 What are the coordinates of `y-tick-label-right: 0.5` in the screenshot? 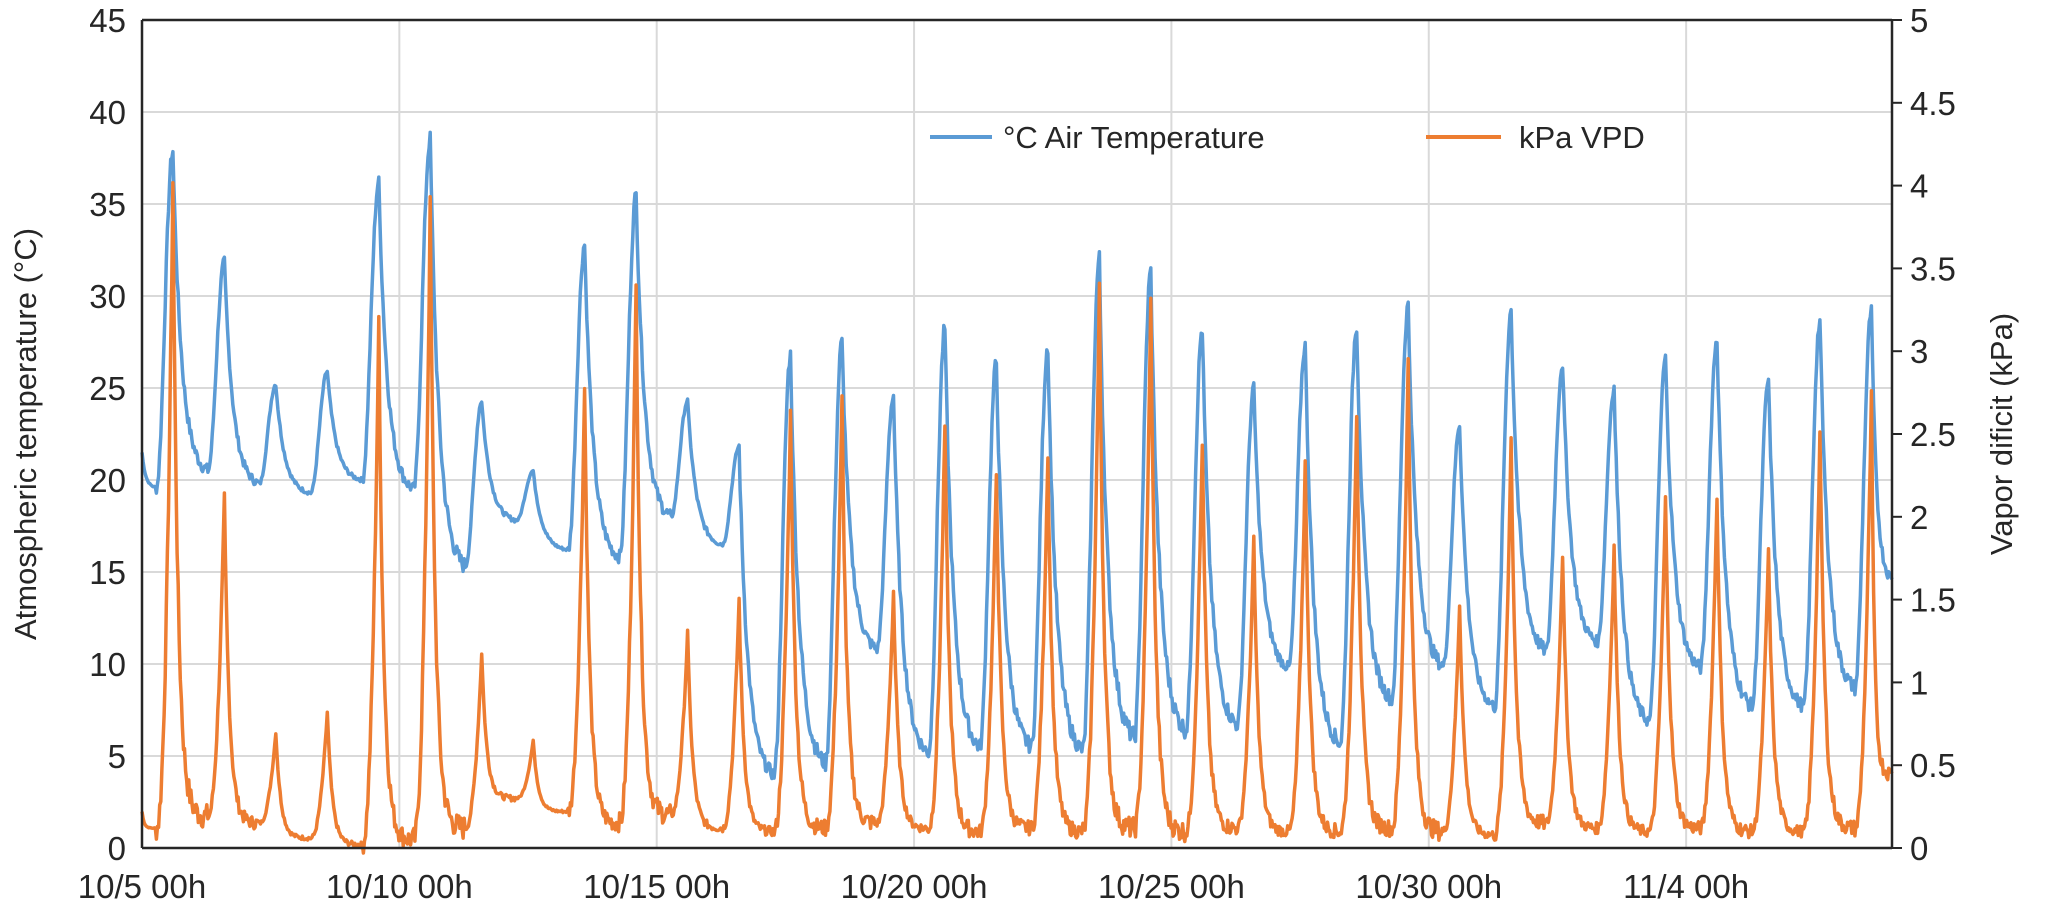 It's located at (1933, 765).